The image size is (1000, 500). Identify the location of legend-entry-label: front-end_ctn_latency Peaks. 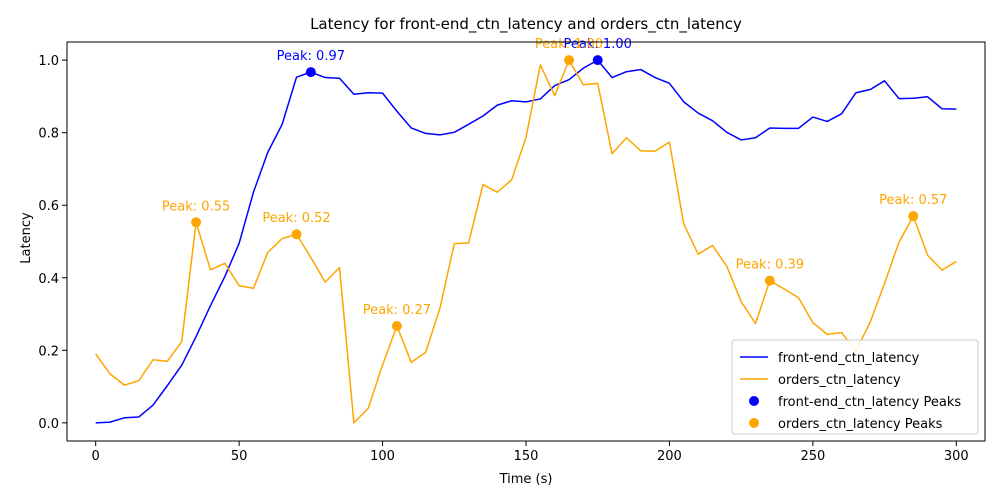
(869, 402).